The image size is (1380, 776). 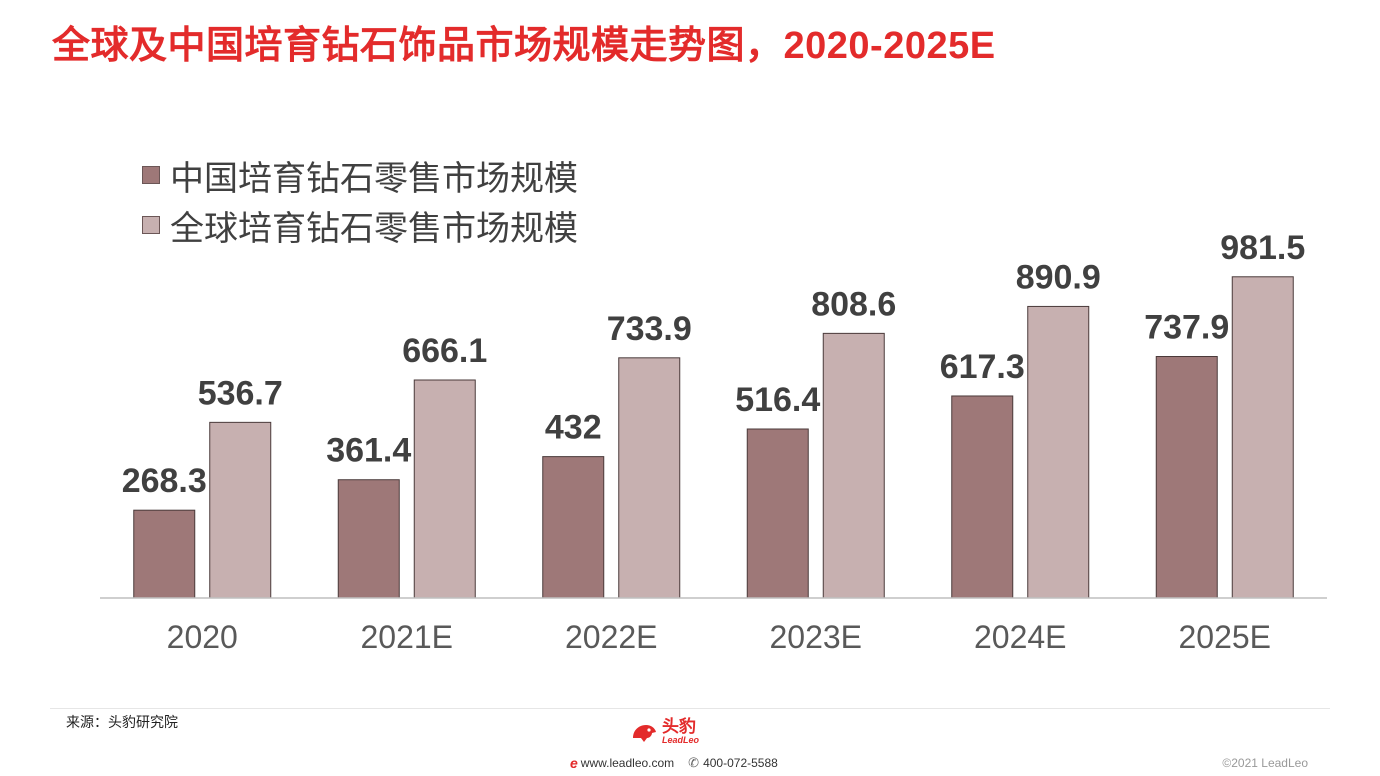 What do you see at coordinates (573, 527) in the screenshot?
I see `bar-china-2022E` at bounding box center [573, 527].